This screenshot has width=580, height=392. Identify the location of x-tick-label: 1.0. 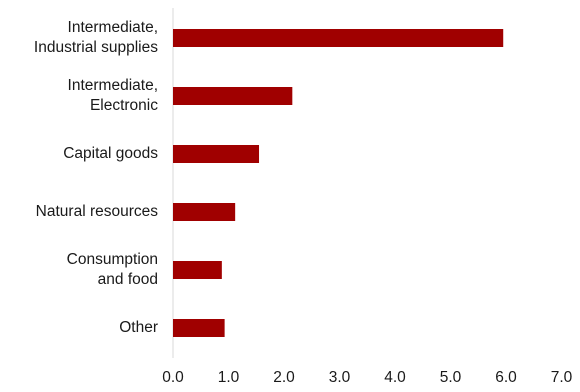
(229, 378).